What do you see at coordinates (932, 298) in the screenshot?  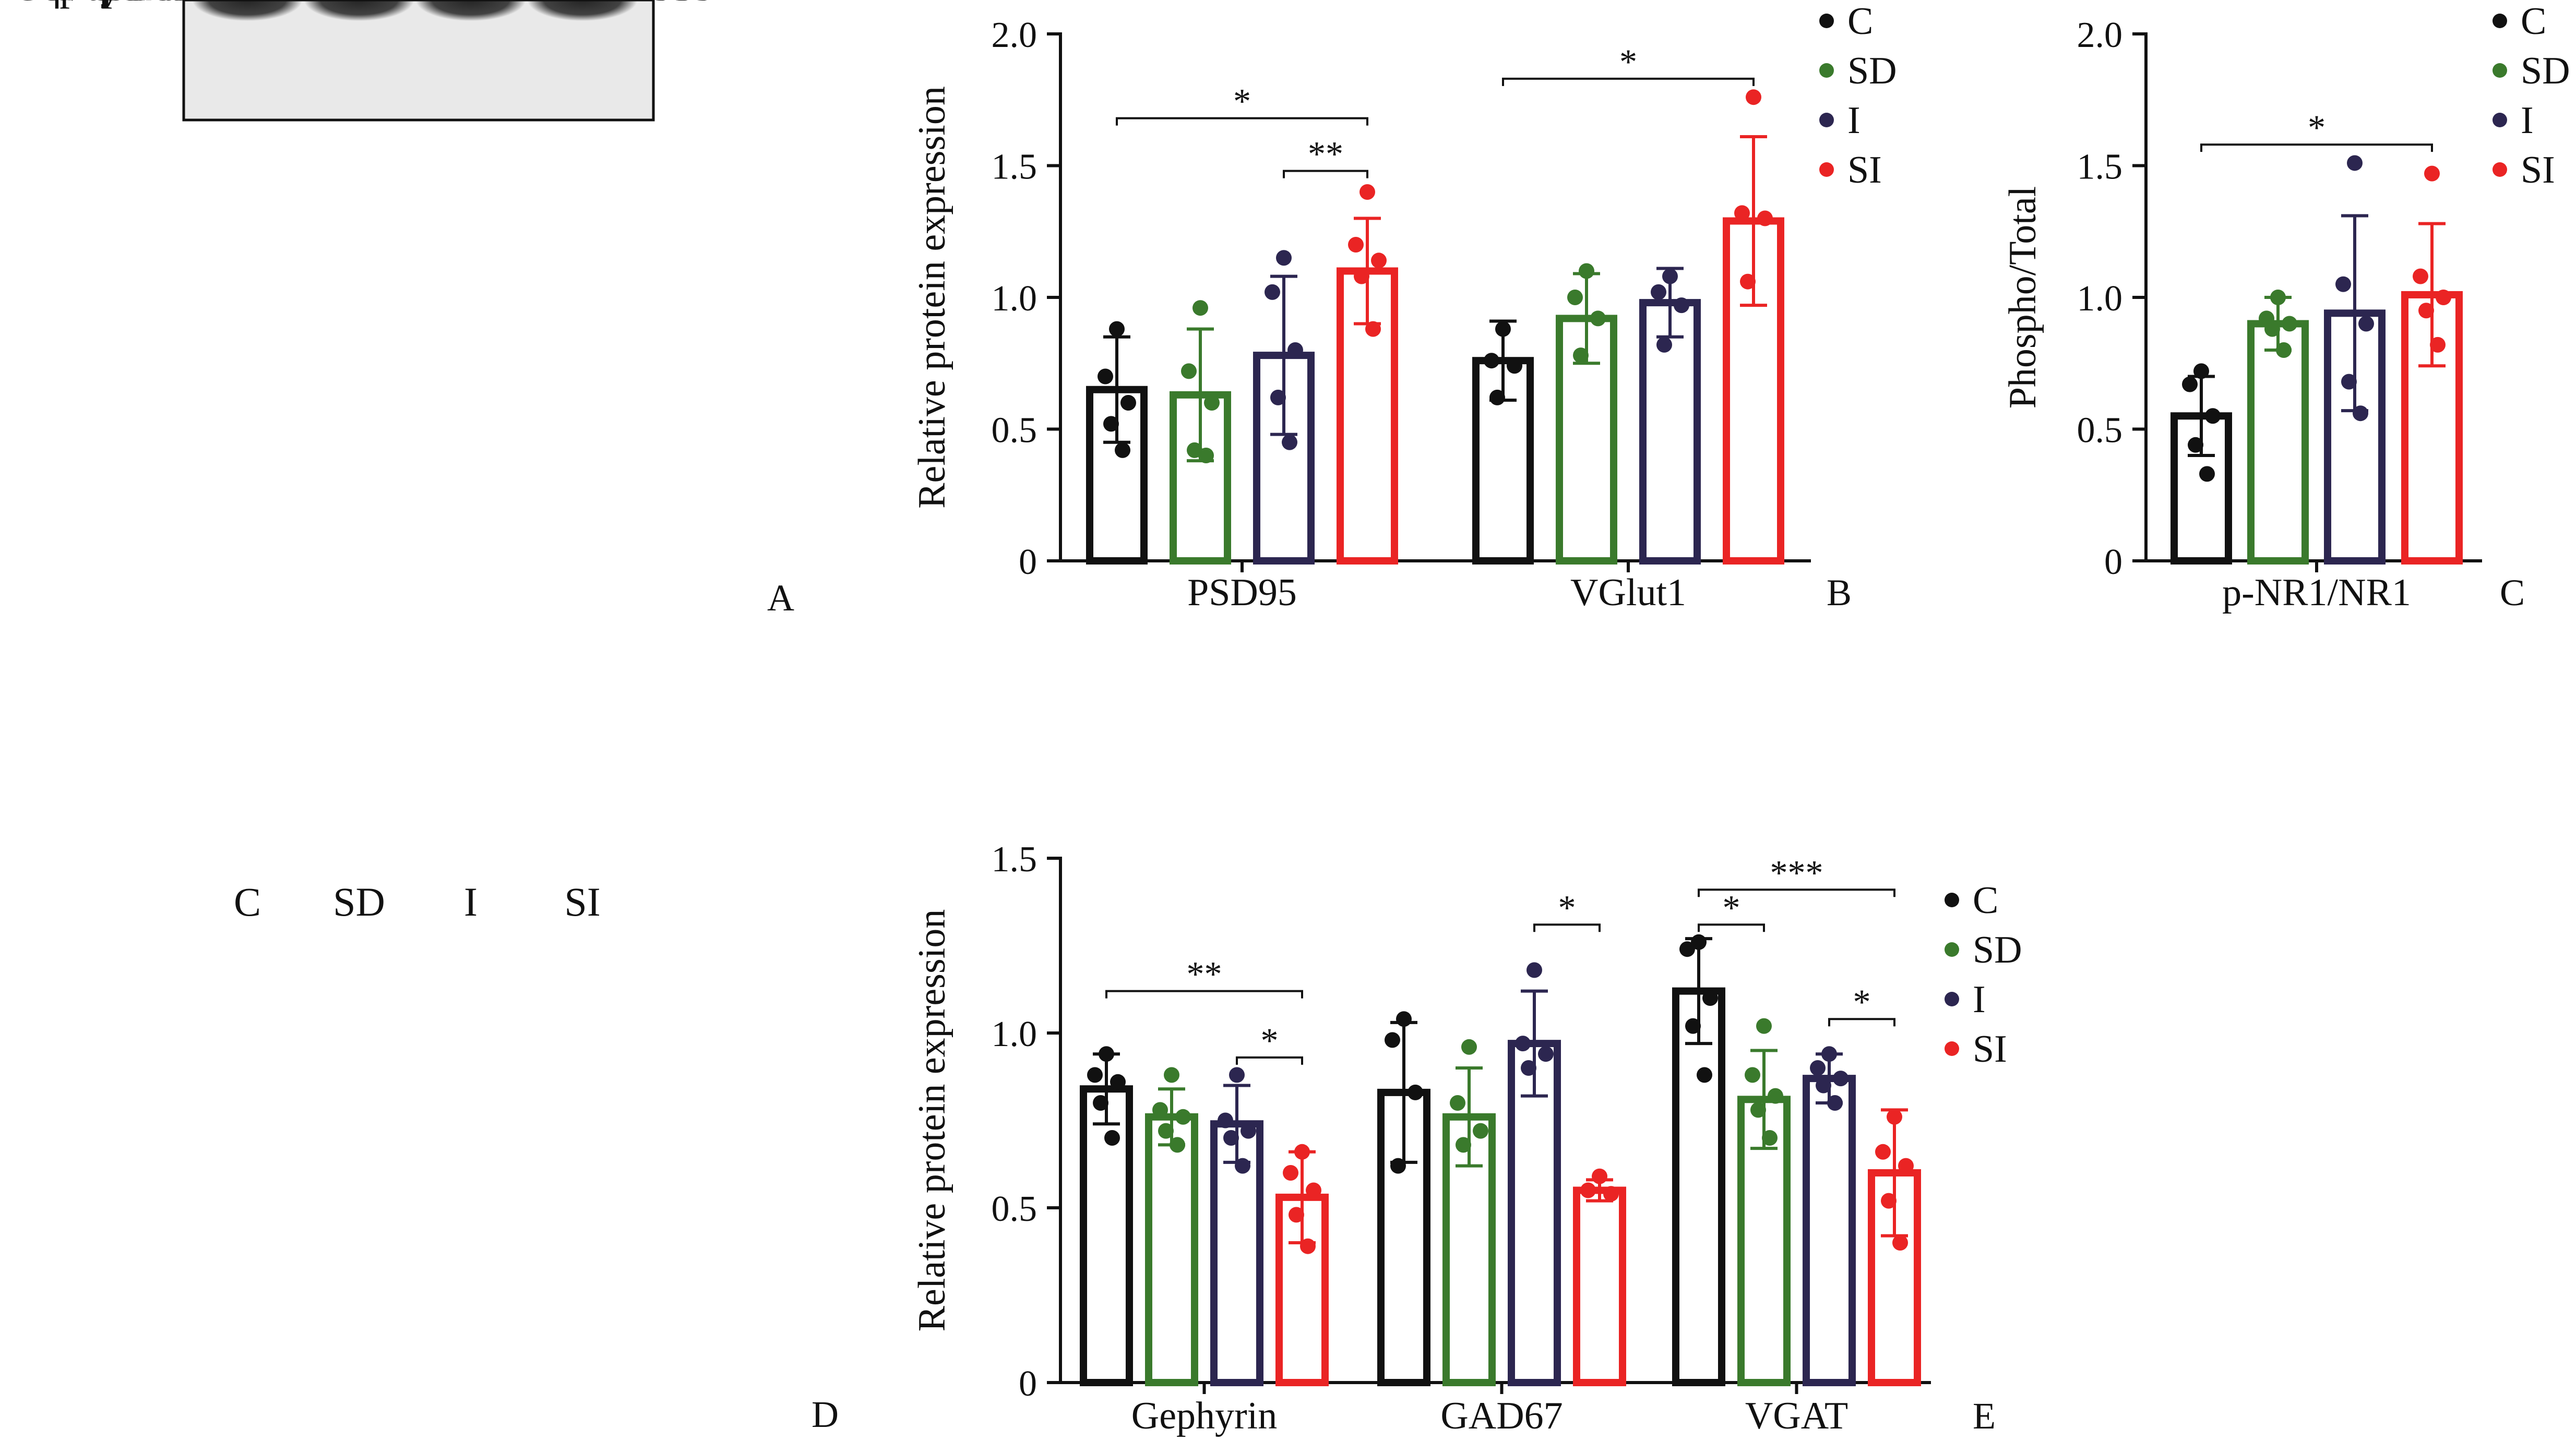 I see `y-axis-label: Relative protein expression` at bounding box center [932, 298].